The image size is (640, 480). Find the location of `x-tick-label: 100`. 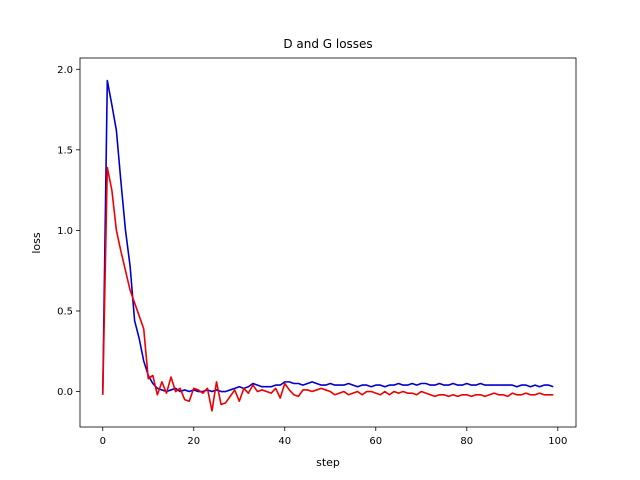

x-tick-label: 100 is located at coordinates (557, 441).